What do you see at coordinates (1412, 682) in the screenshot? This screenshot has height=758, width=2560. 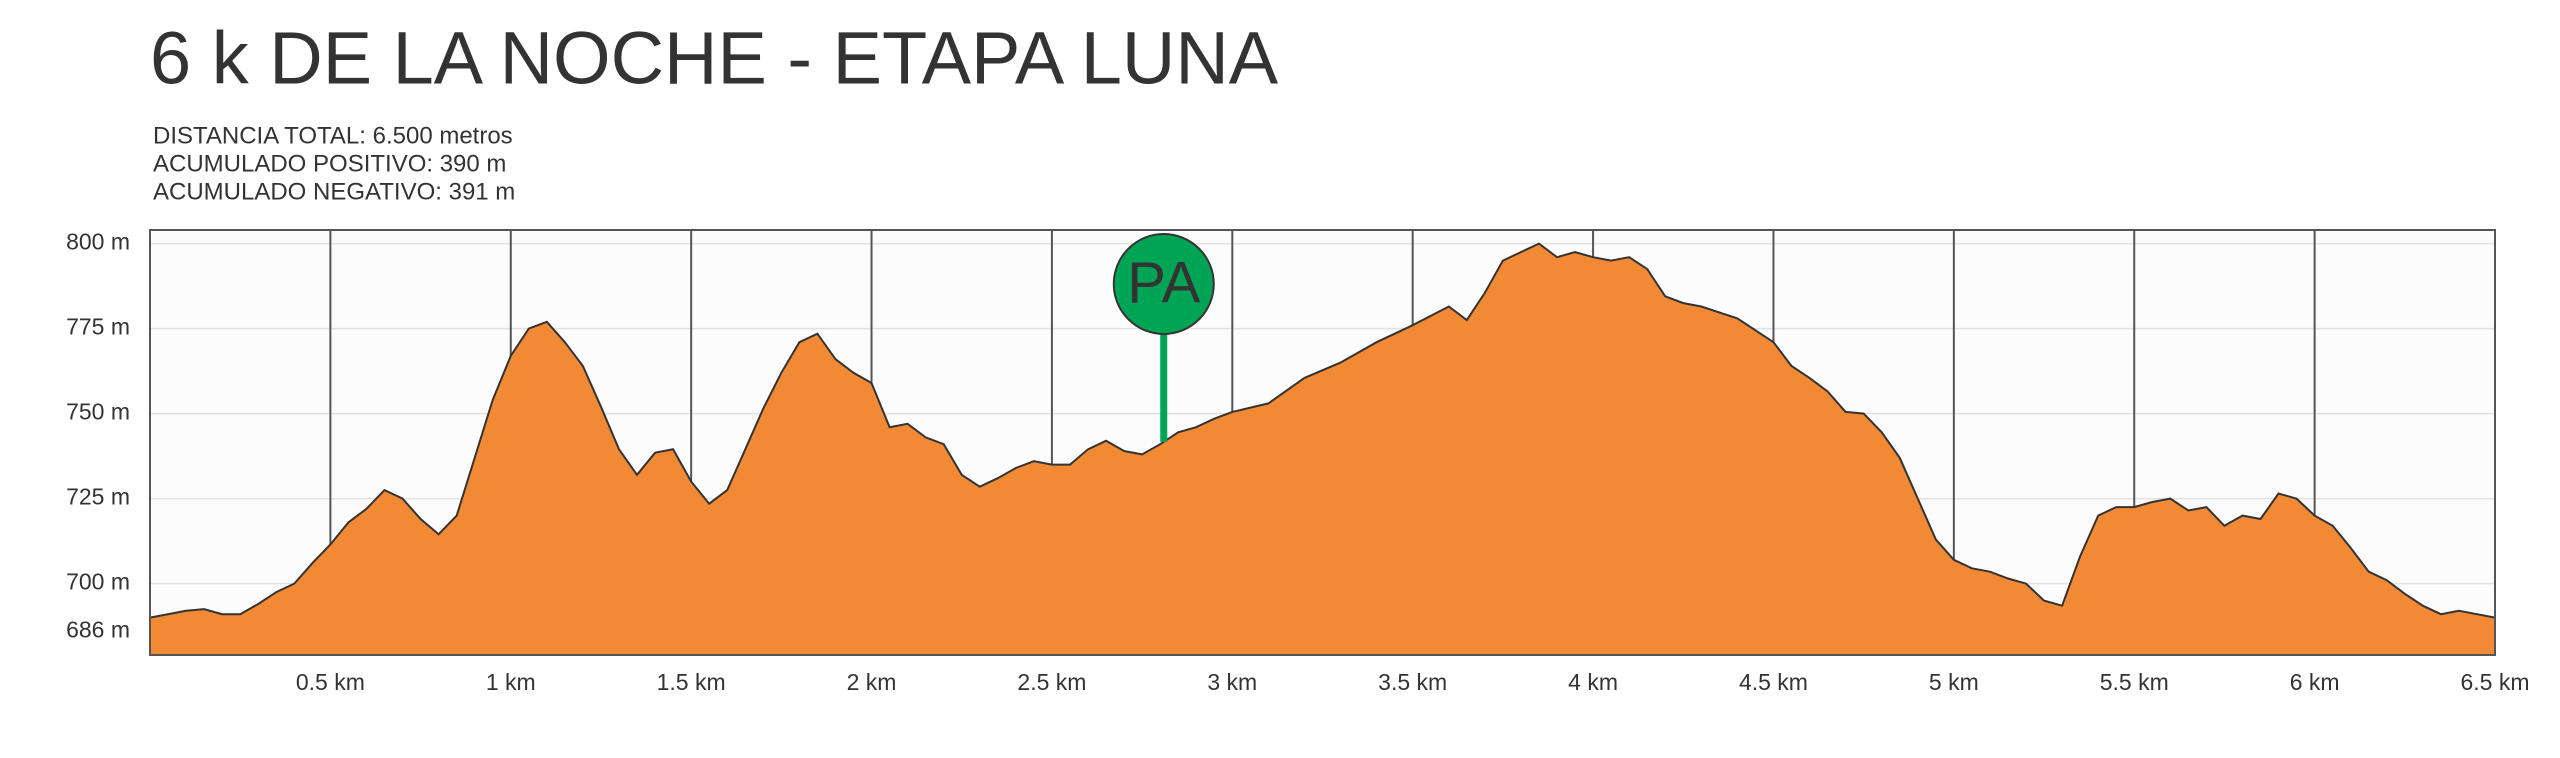 I see `x-tick-label: 3.5 km` at bounding box center [1412, 682].